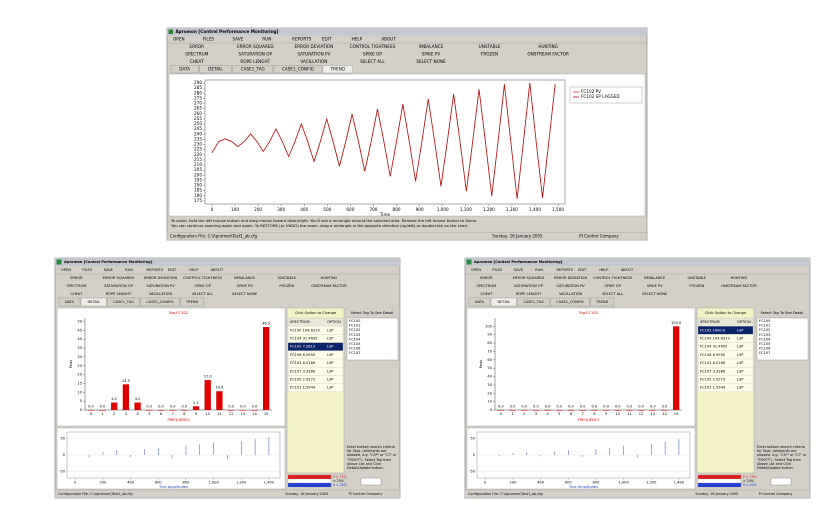 This screenshot has width=831, height=525. What do you see at coordinates (302, 380) in the screenshot?
I see `table-cell: FC105 2.9273` at bounding box center [302, 380].